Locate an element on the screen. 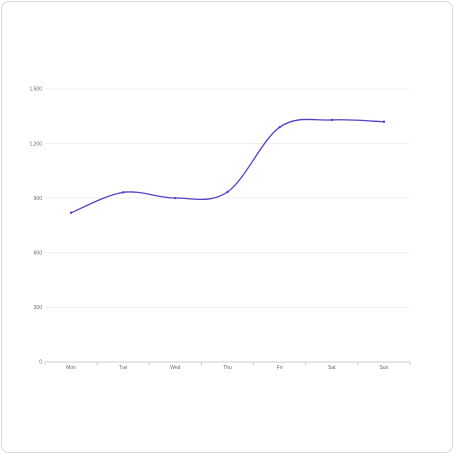 The width and height of the screenshot is (456, 456). series-line is located at coordinates (227, 166).